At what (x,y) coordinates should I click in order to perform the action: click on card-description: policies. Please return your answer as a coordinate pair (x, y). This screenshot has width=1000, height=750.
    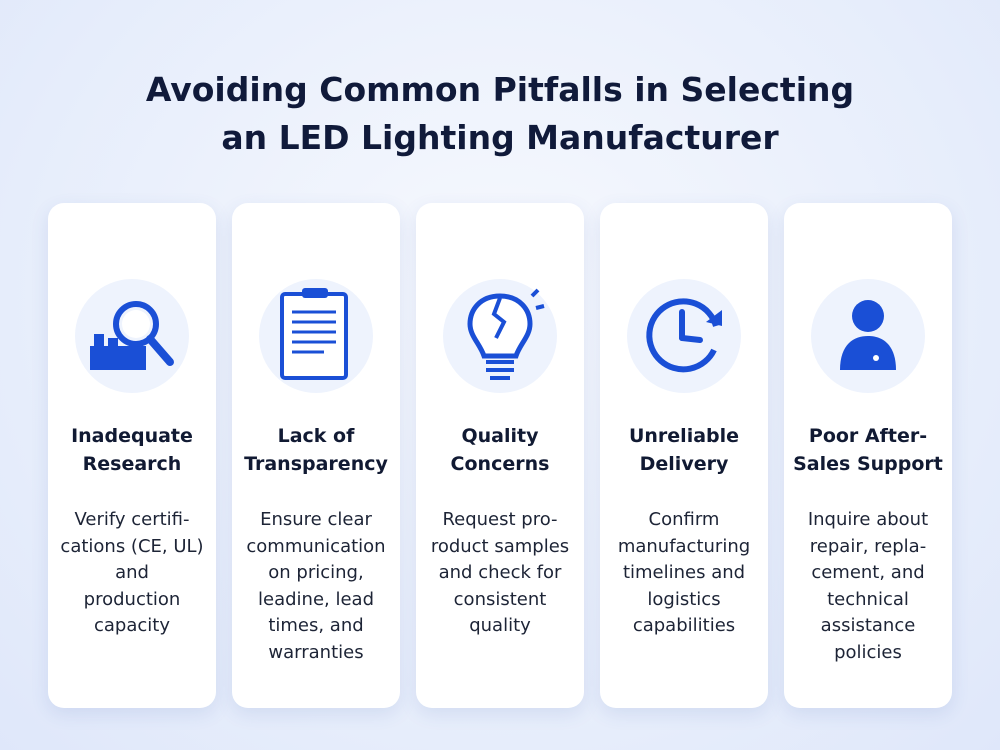
    Looking at the image, I should click on (868, 652).